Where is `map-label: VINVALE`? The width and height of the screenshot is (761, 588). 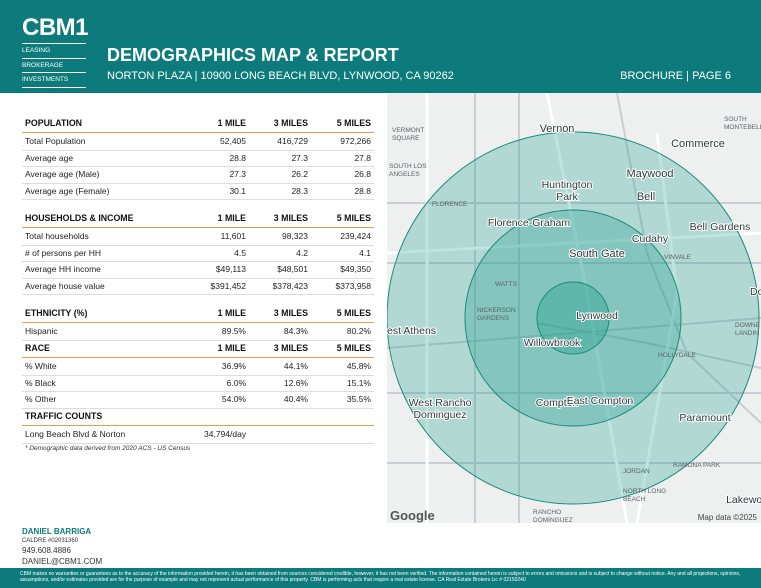 map-label: VINVALE is located at coordinates (678, 257).